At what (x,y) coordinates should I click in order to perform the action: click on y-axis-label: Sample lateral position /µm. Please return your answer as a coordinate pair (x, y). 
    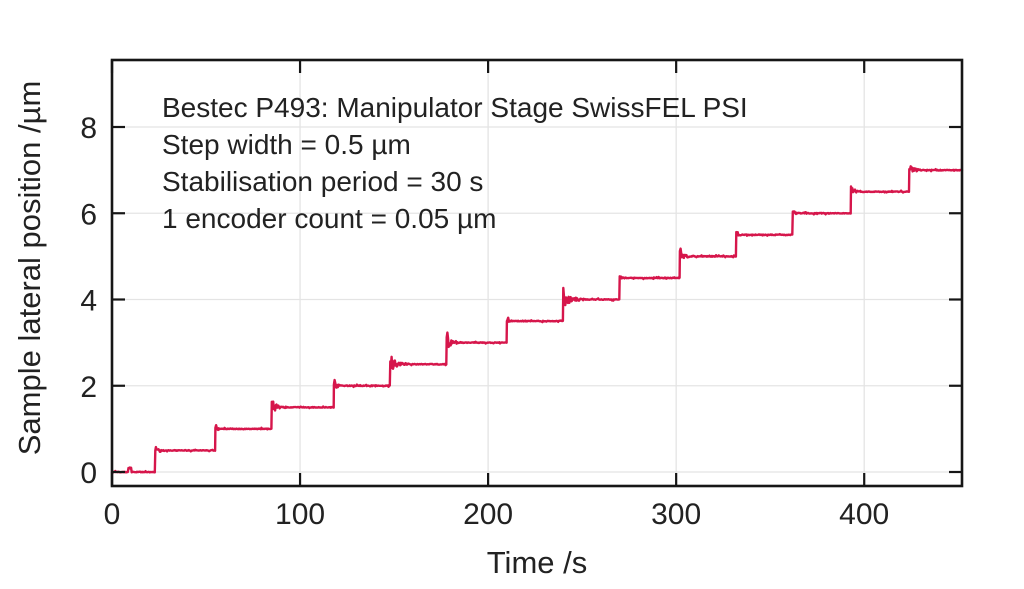
    Looking at the image, I should click on (29, 268).